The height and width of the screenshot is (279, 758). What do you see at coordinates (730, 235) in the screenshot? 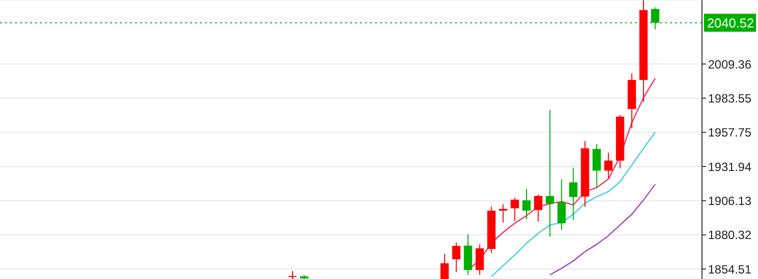
I see `y-tick-label: 1880.32` at bounding box center [730, 235].